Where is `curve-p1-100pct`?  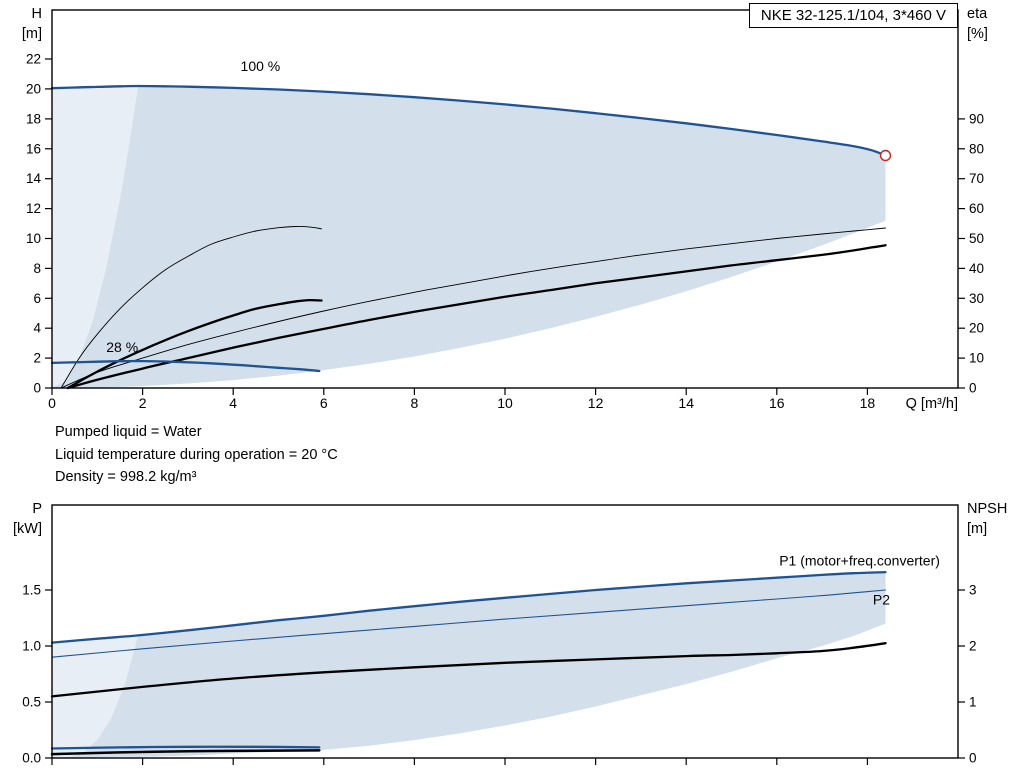 curve-p1-100pct is located at coordinates (468, 607).